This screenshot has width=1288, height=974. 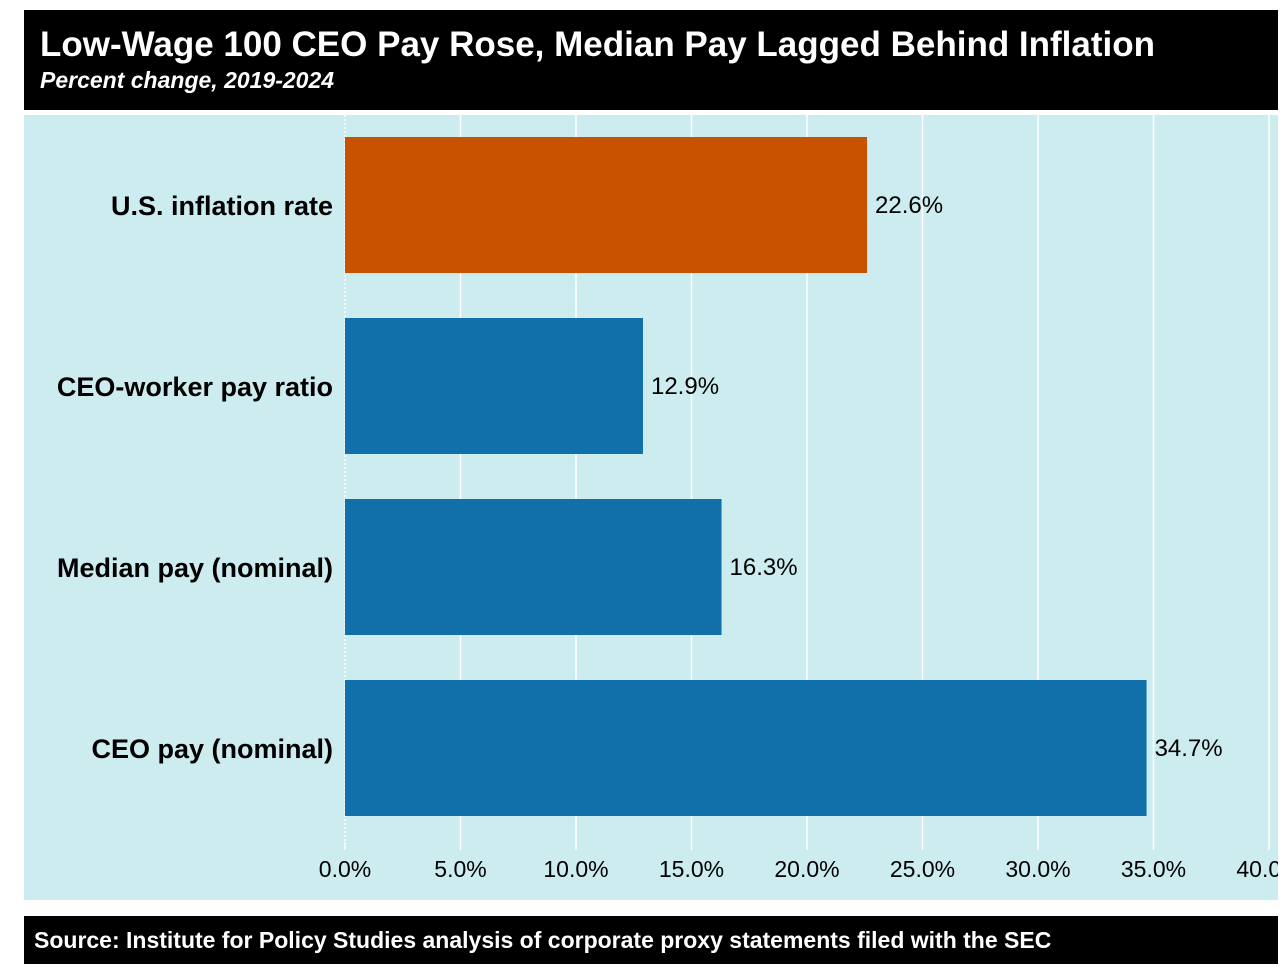 I want to click on value-label-2: 16.3%, so click(x=764, y=567).